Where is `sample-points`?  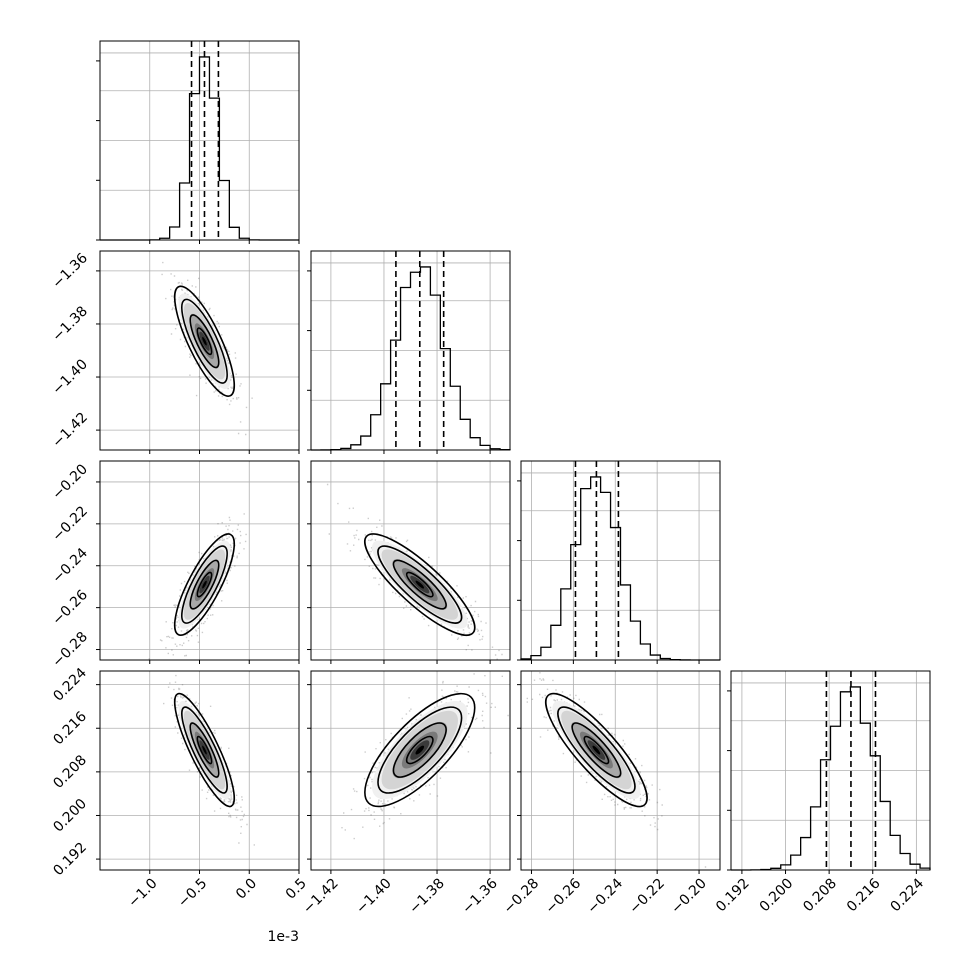
sample-points is located at coordinates (197, 586).